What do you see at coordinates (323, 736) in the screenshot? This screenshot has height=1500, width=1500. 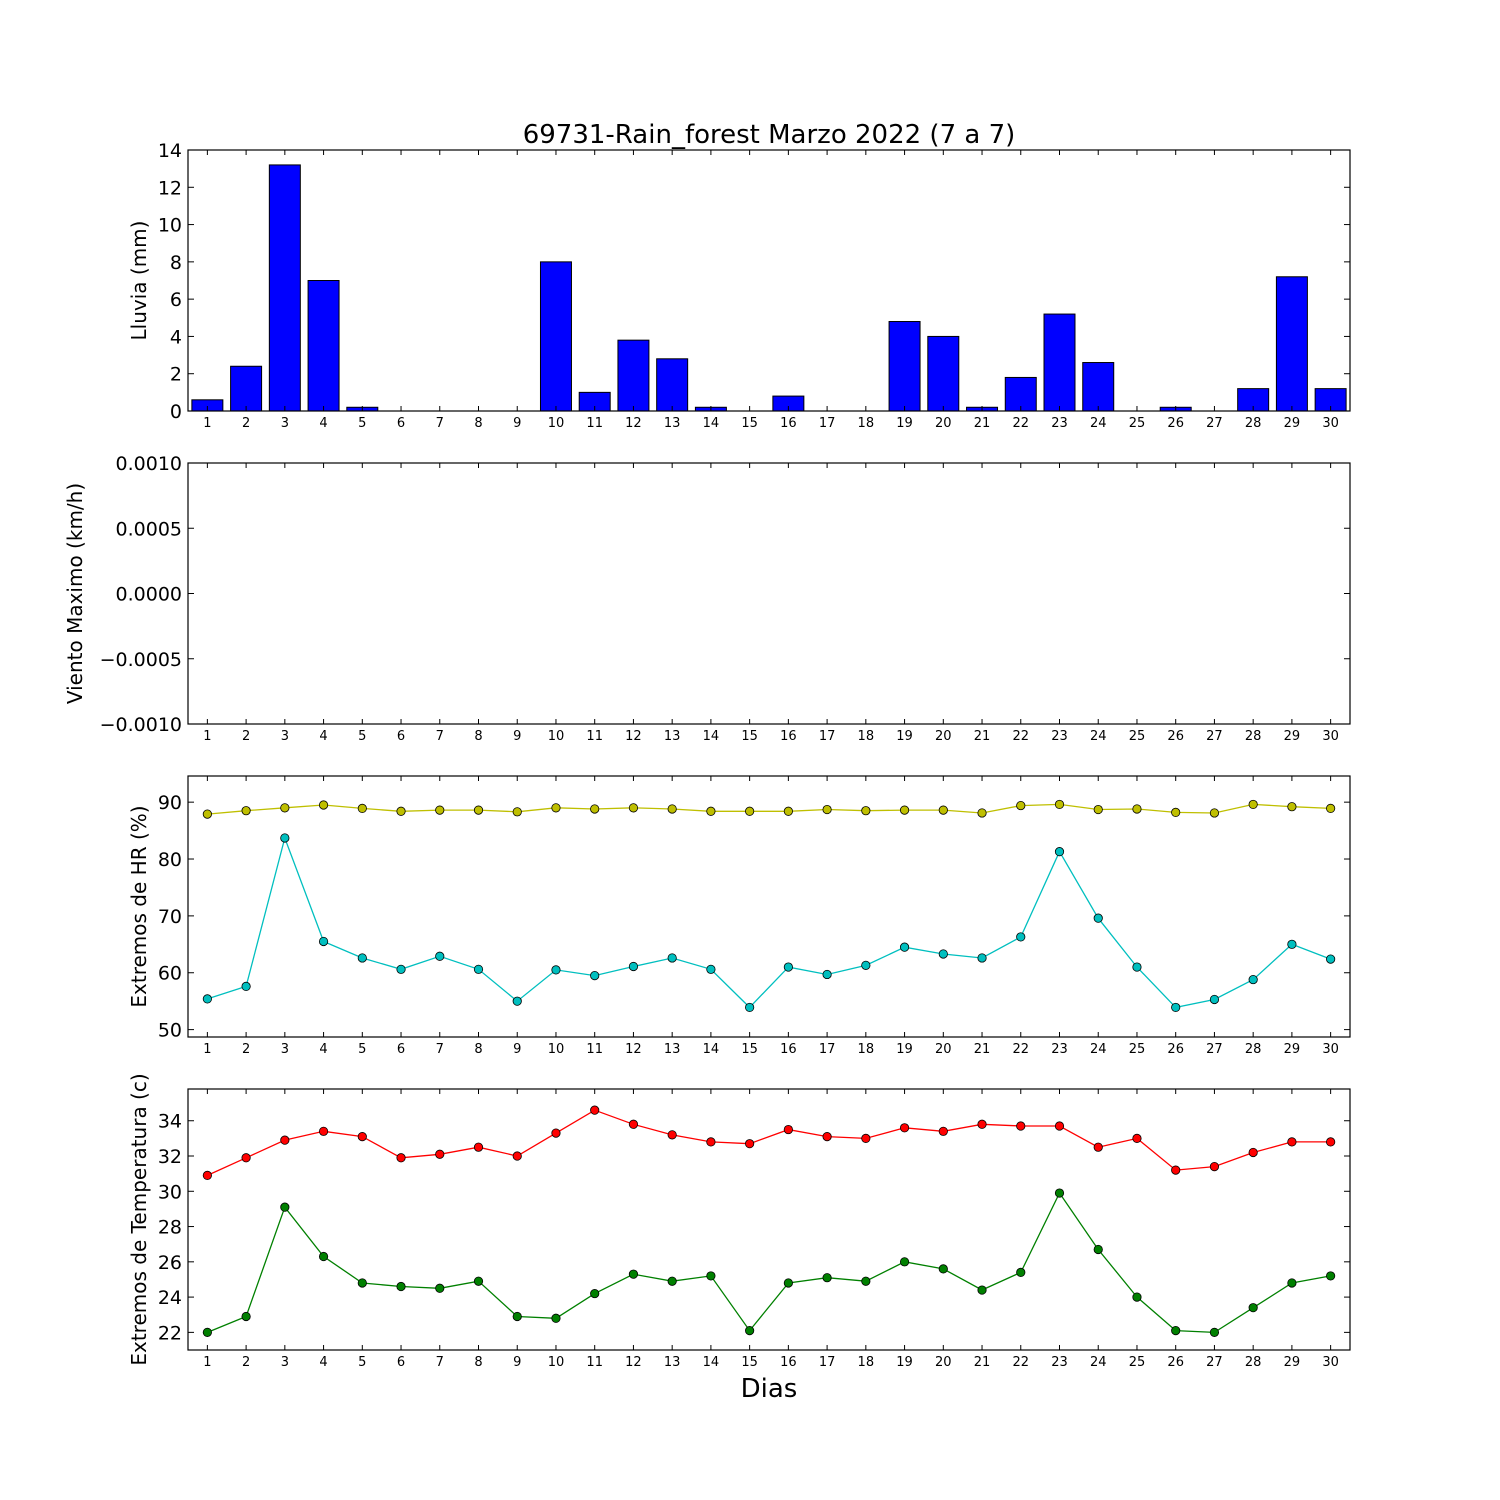 I see `x-tick-label: 4` at bounding box center [323, 736].